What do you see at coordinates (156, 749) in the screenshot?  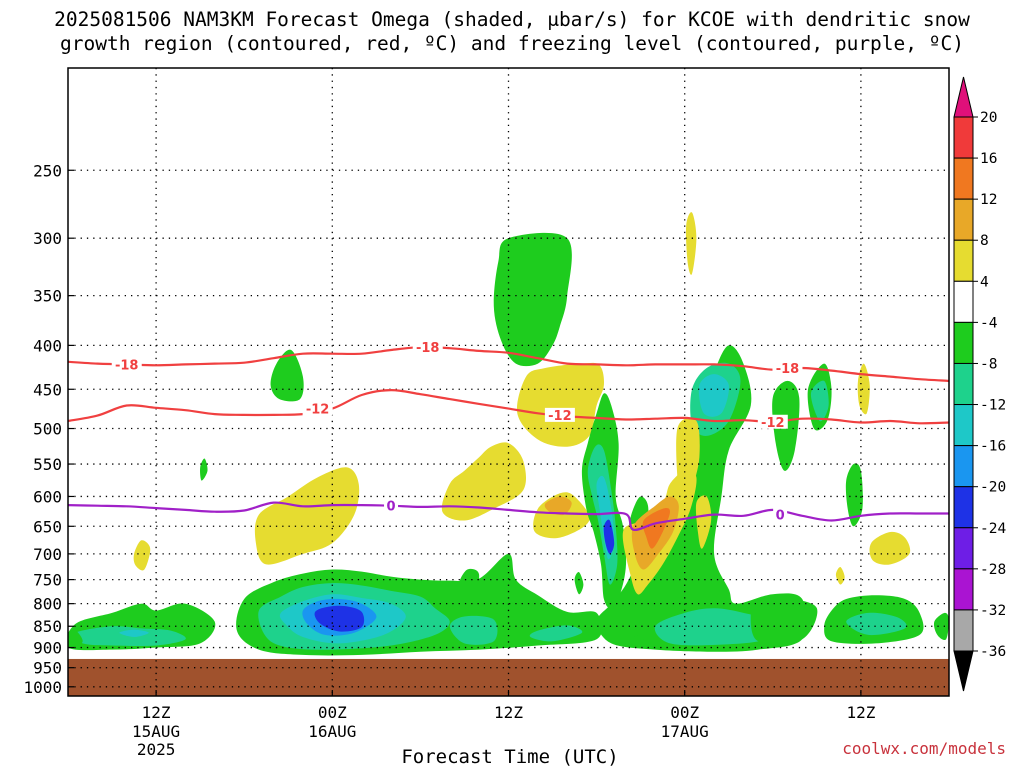 I see `x-tick-label: 2025` at bounding box center [156, 749].